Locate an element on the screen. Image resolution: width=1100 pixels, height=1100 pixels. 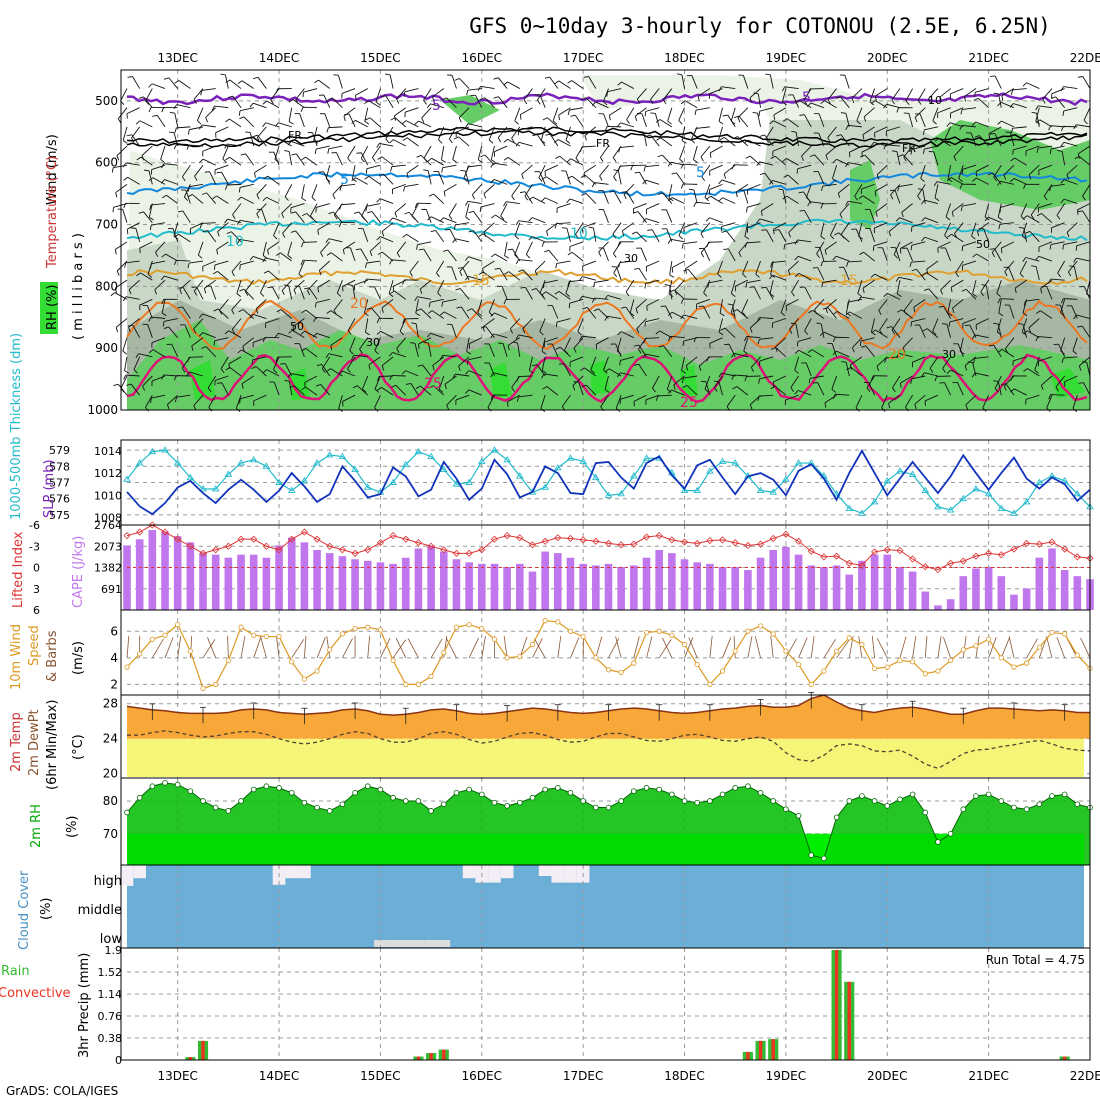
thickness-marker is located at coordinates (481, 460).